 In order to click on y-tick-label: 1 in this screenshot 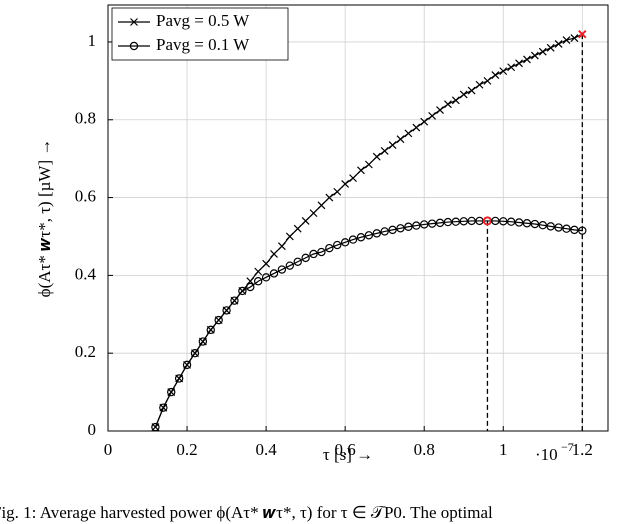, I will do `click(92, 40)`.